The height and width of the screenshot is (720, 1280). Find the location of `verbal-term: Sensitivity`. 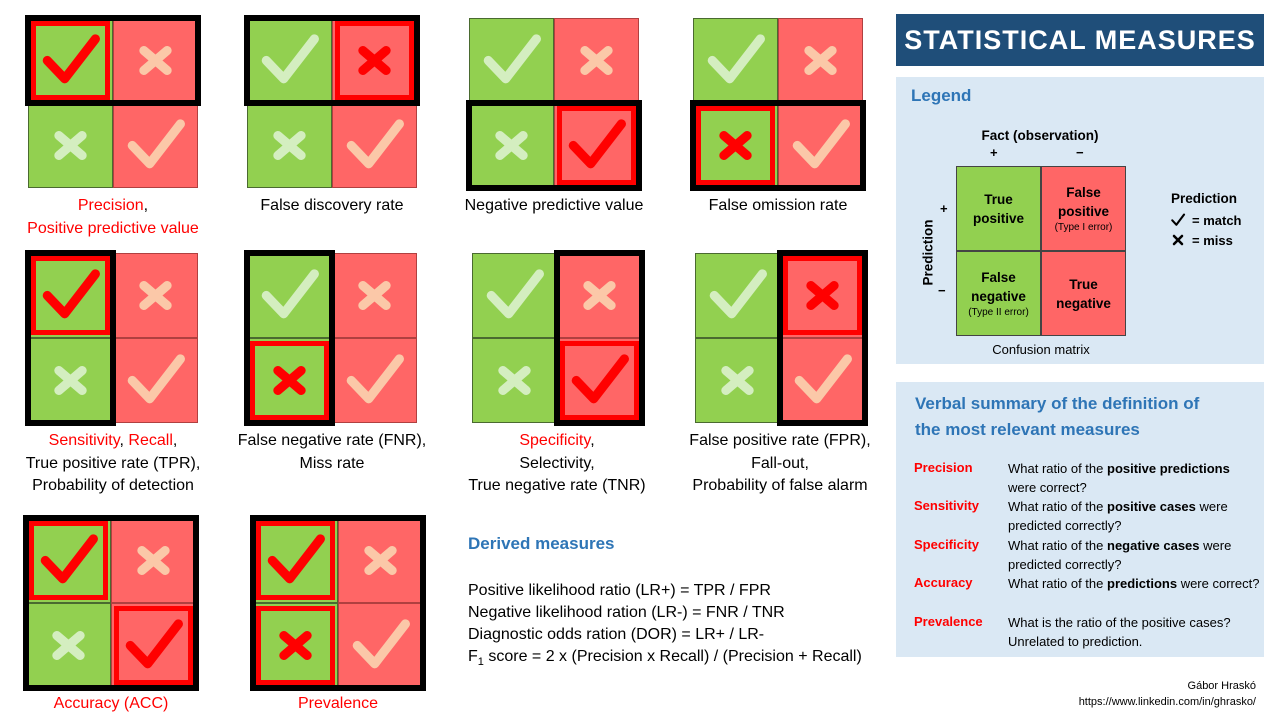

verbal-term: Sensitivity is located at coordinates (947, 505).